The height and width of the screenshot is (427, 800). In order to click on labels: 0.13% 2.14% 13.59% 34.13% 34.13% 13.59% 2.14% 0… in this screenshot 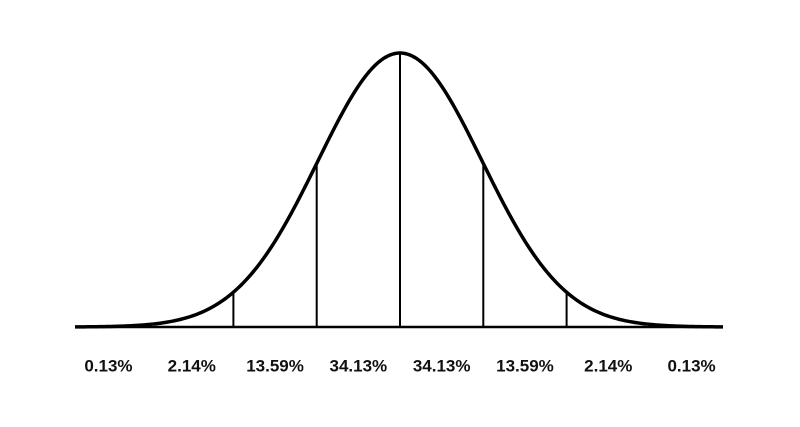, I will do `click(399, 365)`.